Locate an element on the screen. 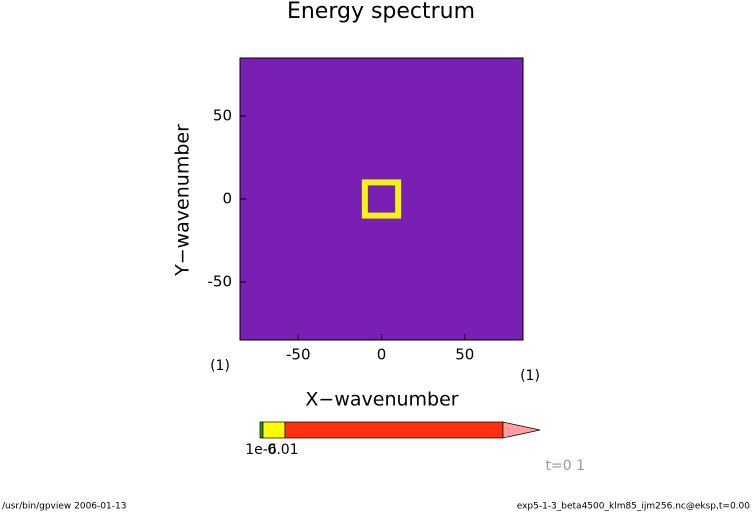 The image size is (752, 512). ring is located at coordinates (381, 199).